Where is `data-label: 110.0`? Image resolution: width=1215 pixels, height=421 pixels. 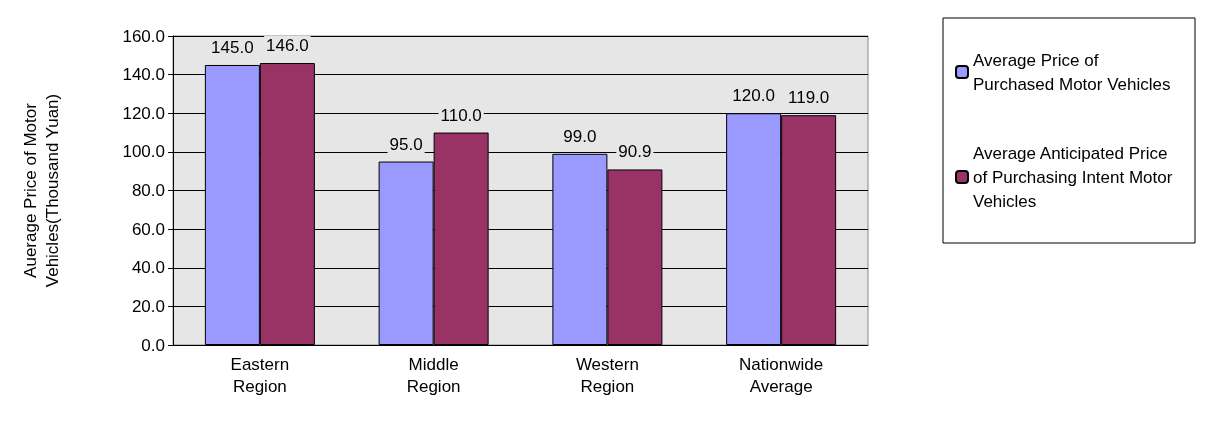
data-label: 110.0 is located at coordinates (461, 115).